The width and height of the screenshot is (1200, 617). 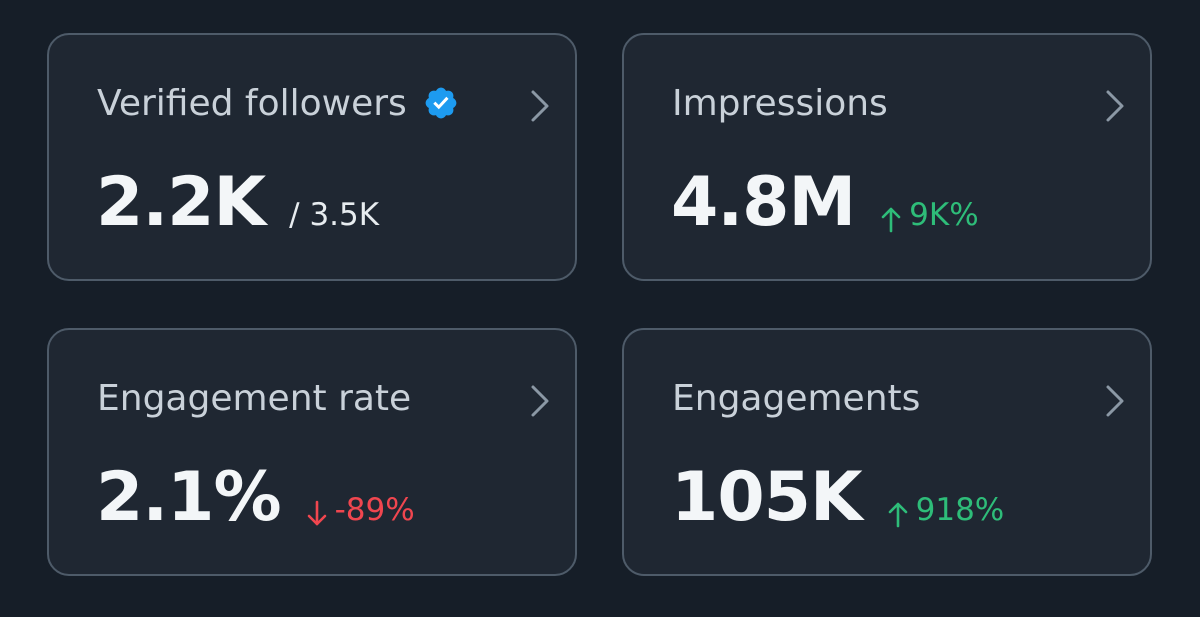 I want to click on card-title: Engagements, so click(x=796, y=398).